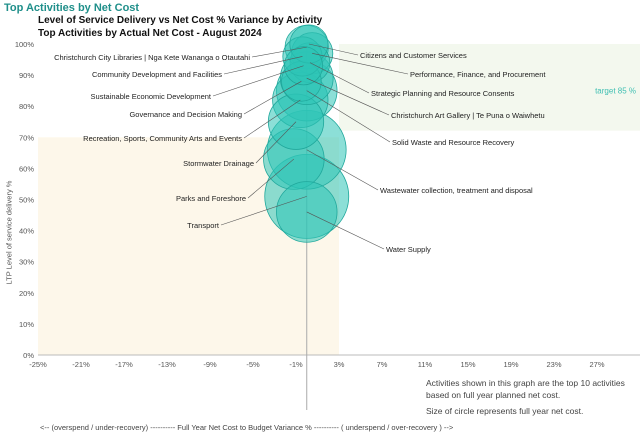  What do you see at coordinates (26, 75) in the screenshot?
I see `y-tick-label: 90%` at bounding box center [26, 75].